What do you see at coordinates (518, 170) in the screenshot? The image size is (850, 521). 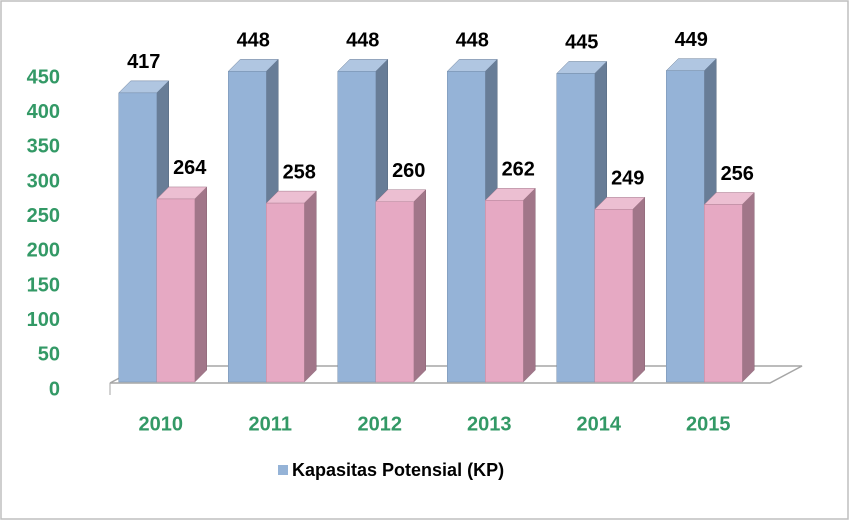 I see `data-label: 262` at bounding box center [518, 170].